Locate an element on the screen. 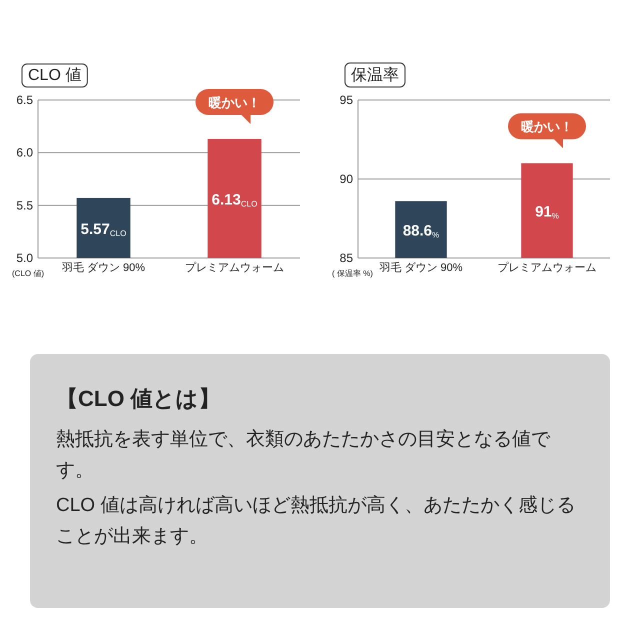  chart-title: CLO 値 is located at coordinates (55, 75).